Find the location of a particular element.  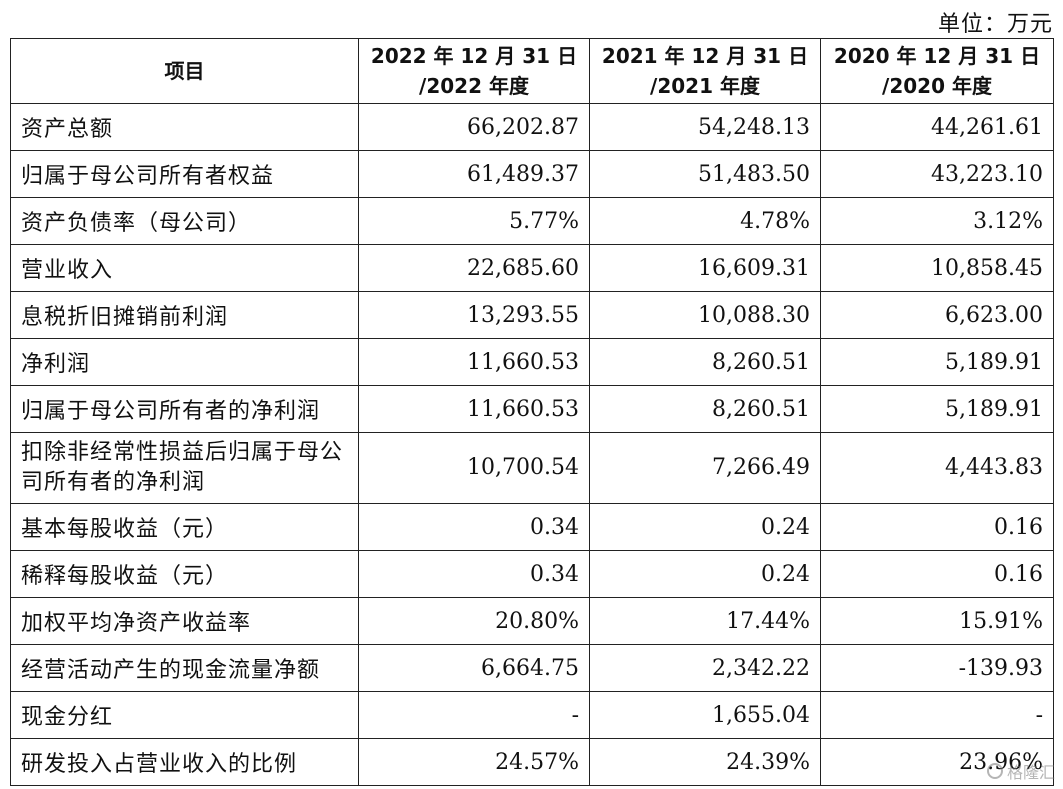

table-row: 经营活动产生的现金流量净额 6,664.75 2,342.22 -139.93 is located at coordinates (532, 668).